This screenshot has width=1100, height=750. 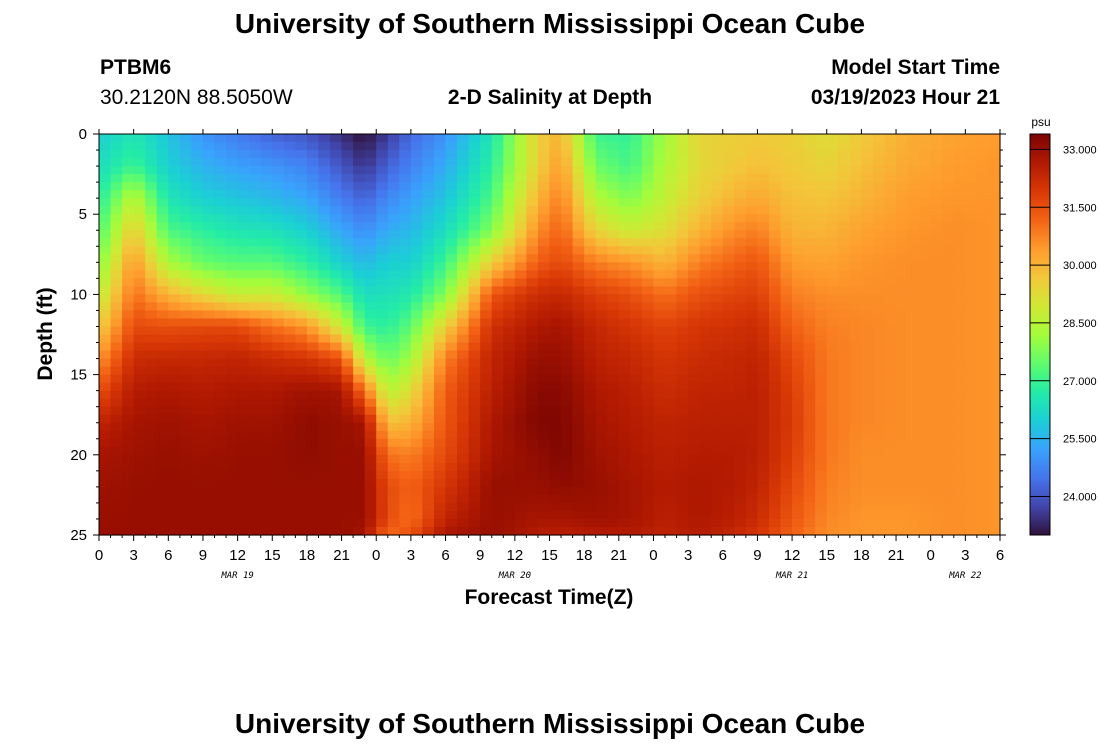 I want to click on colorbar-tick-label: 33.000, so click(x=1080, y=150).